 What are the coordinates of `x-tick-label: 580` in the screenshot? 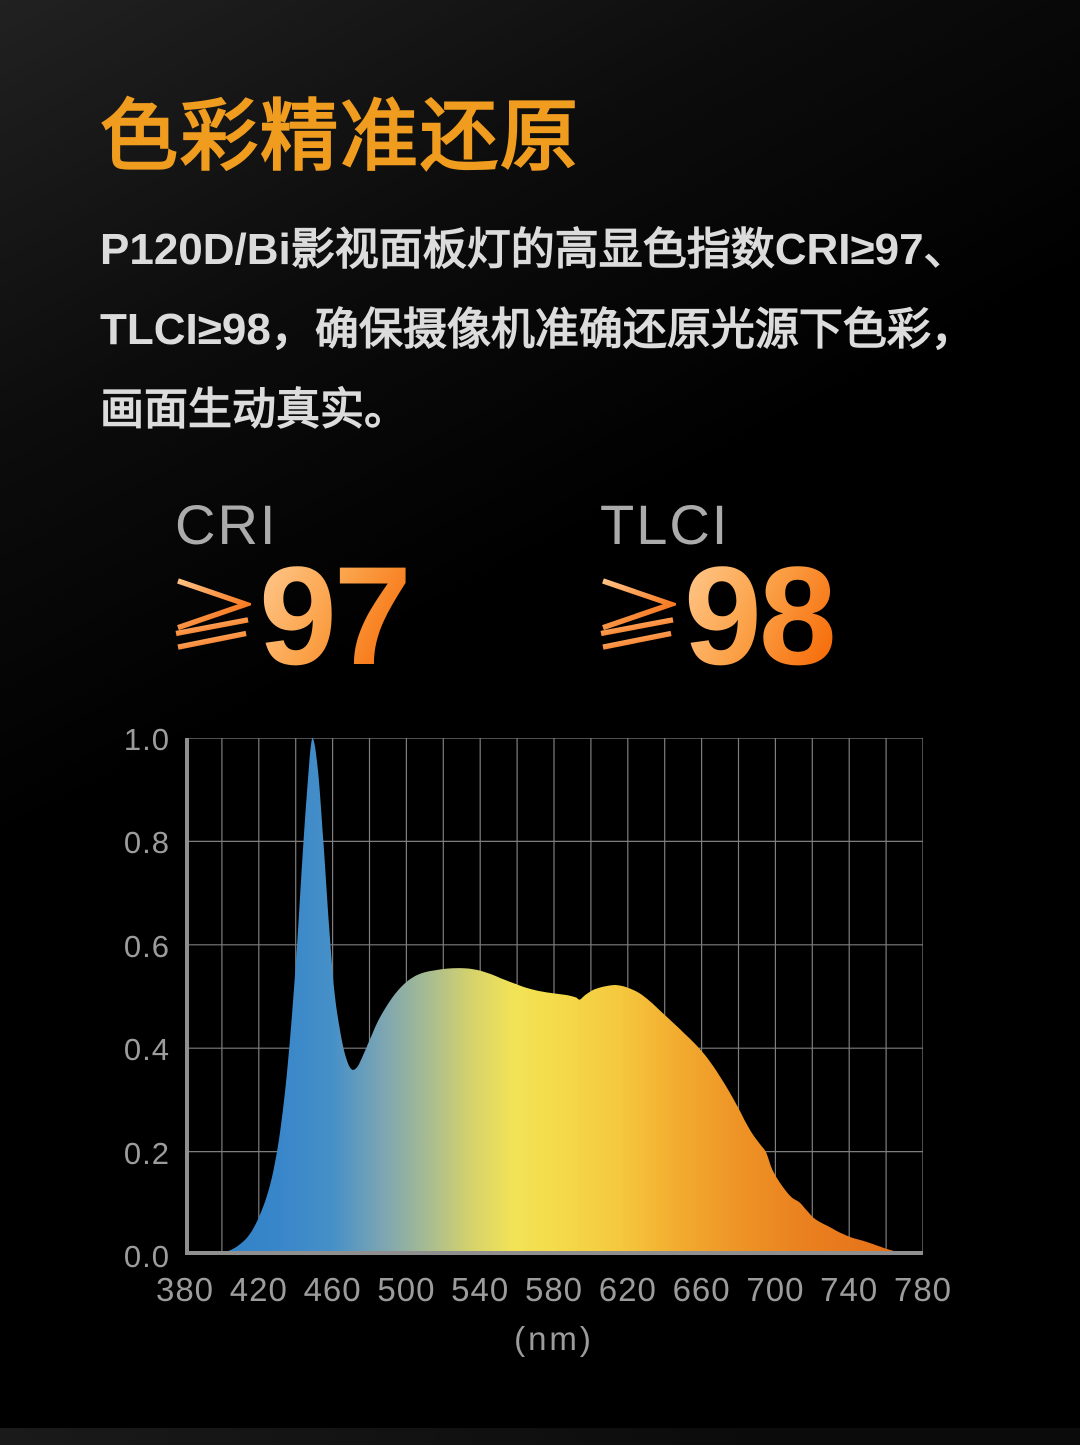 It's located at (554, 1289).